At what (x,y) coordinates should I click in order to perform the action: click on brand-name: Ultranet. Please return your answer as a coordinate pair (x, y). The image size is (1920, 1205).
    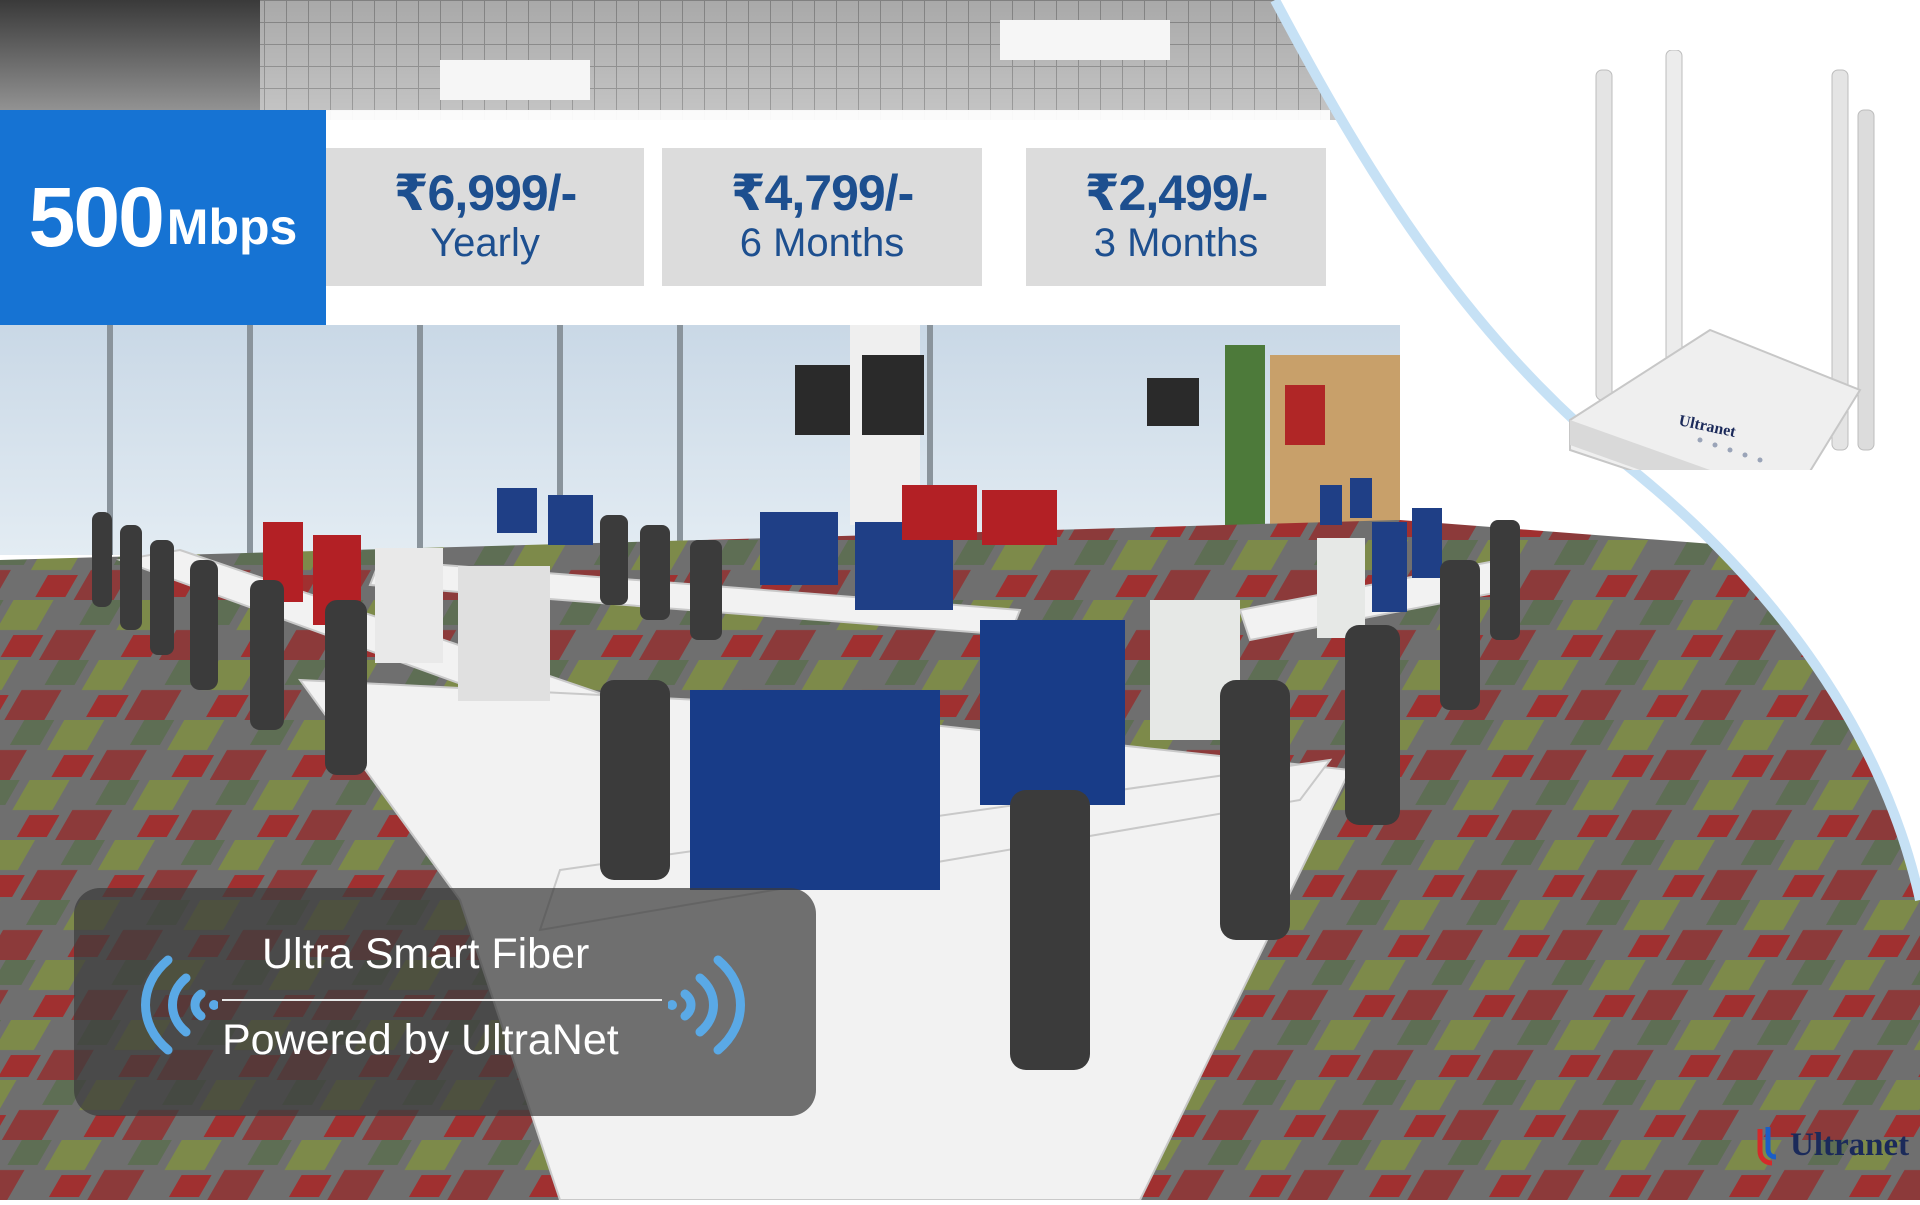
    Looking at the image, I should click on (1850, 1144).